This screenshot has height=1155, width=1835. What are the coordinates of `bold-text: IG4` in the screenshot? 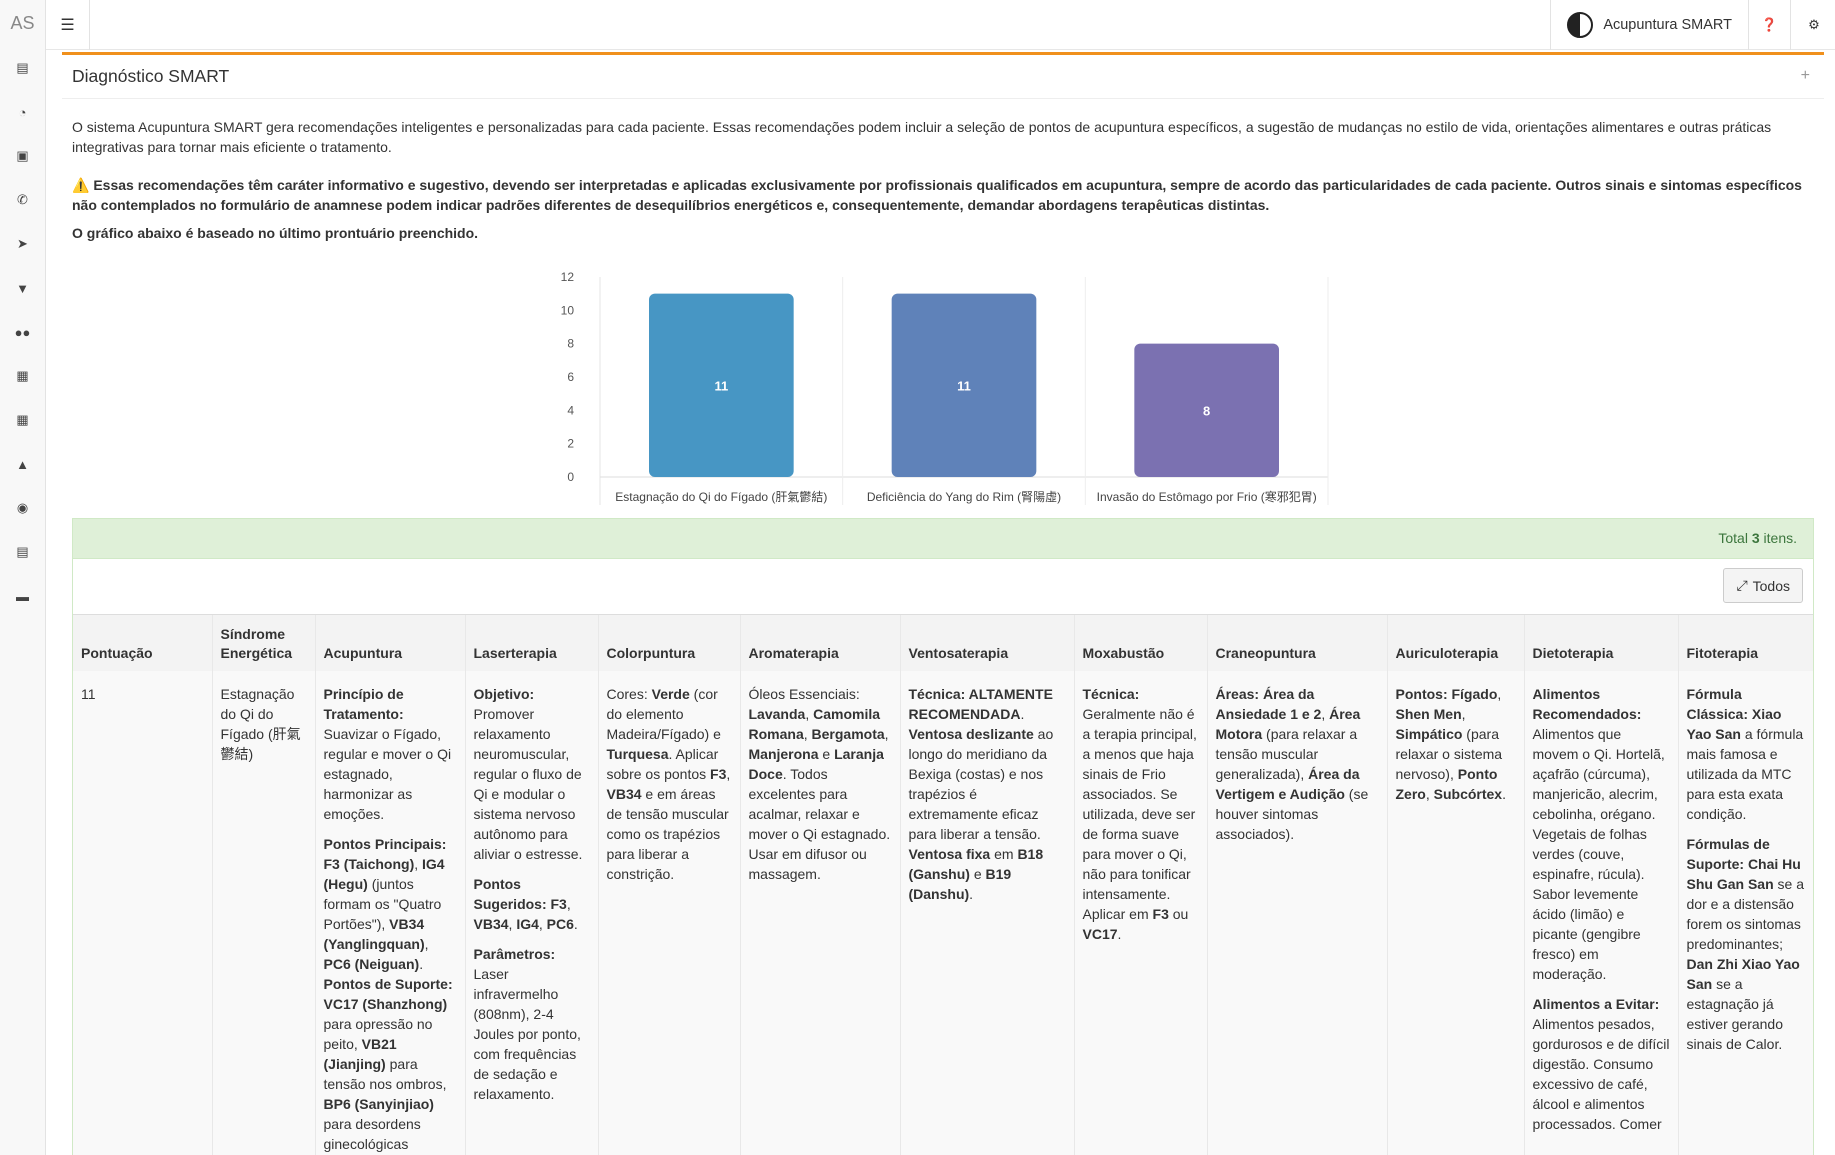 It's located at (527, 924).